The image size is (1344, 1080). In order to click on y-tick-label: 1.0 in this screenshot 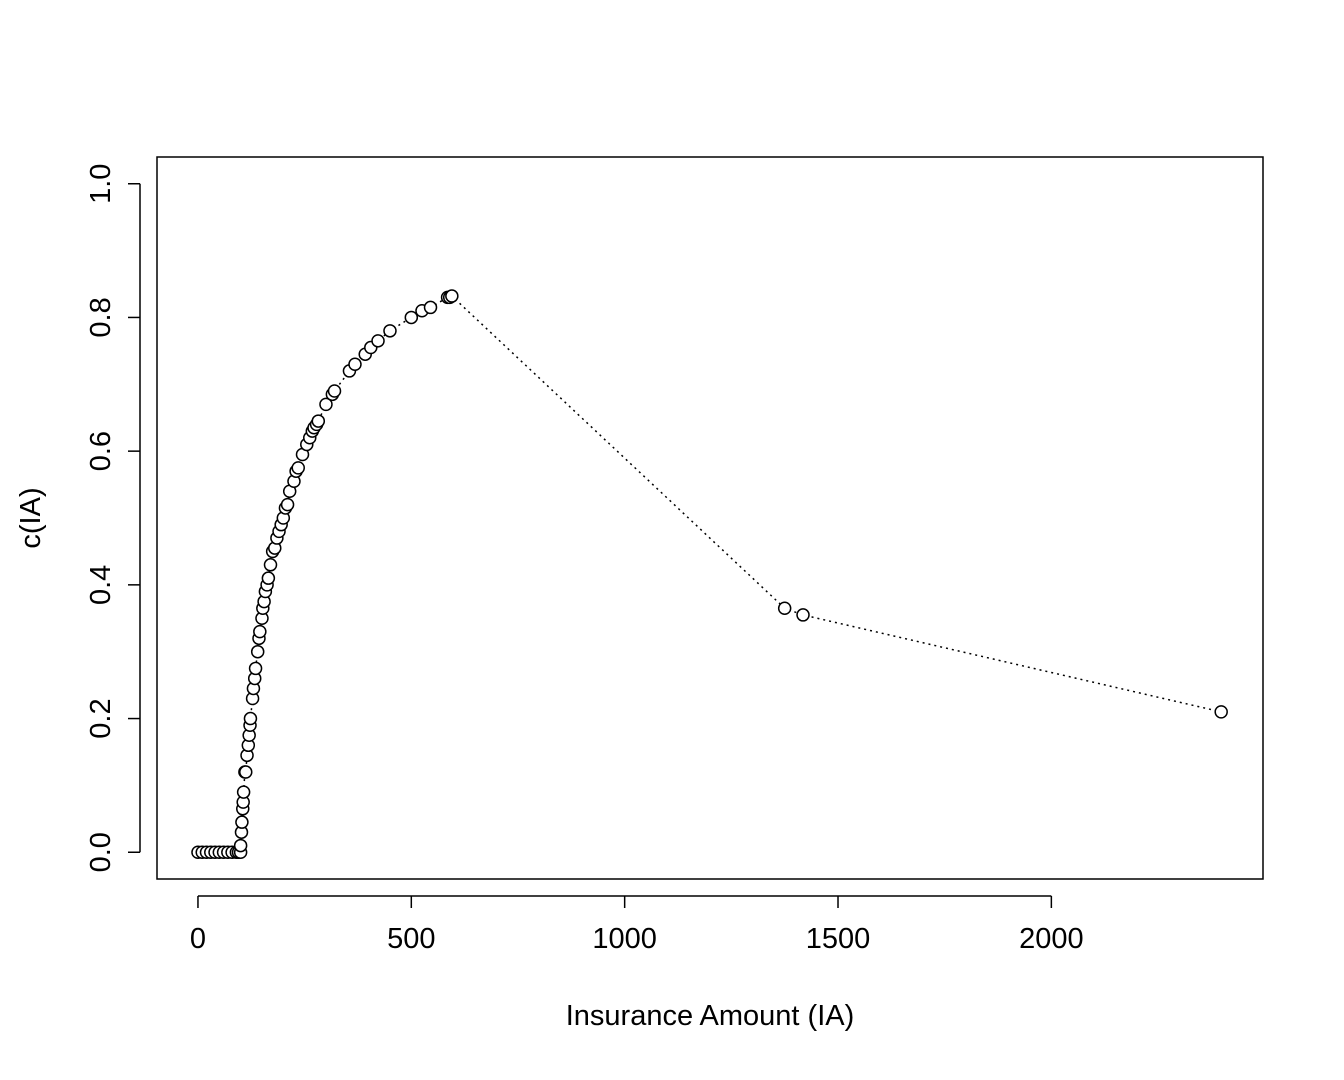, I will do `click(101, 184)`.